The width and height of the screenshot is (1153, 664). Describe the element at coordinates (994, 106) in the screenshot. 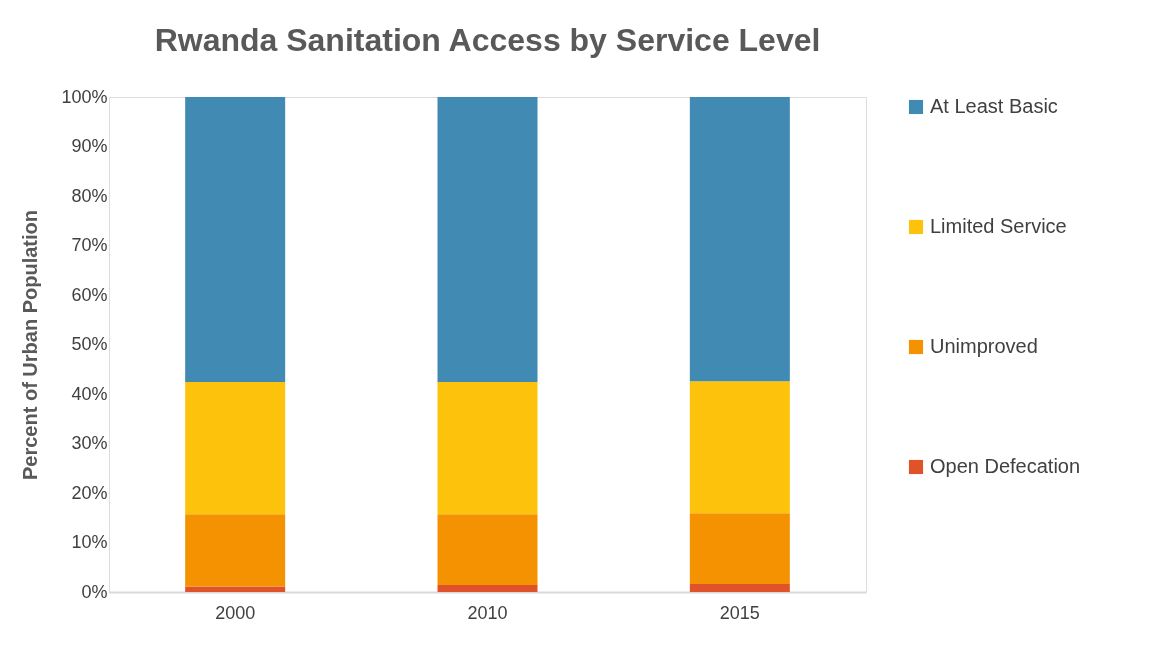

I see `legend-label: At Least Basic` at that location.